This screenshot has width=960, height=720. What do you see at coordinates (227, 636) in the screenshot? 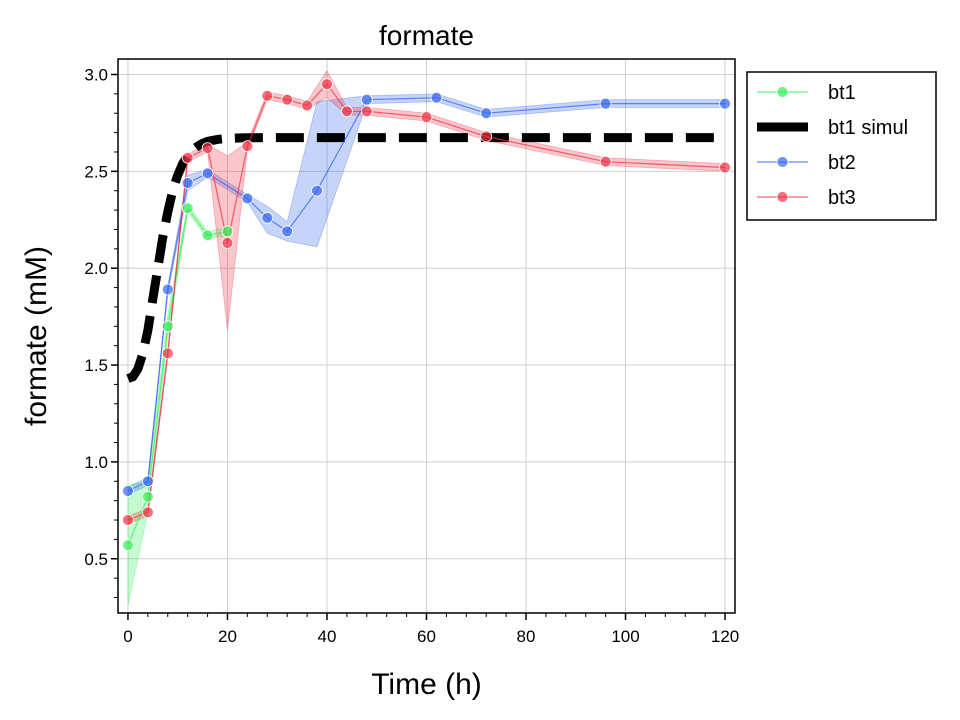
I see `x-tick-label: 20` at bounding box center [227, 636].